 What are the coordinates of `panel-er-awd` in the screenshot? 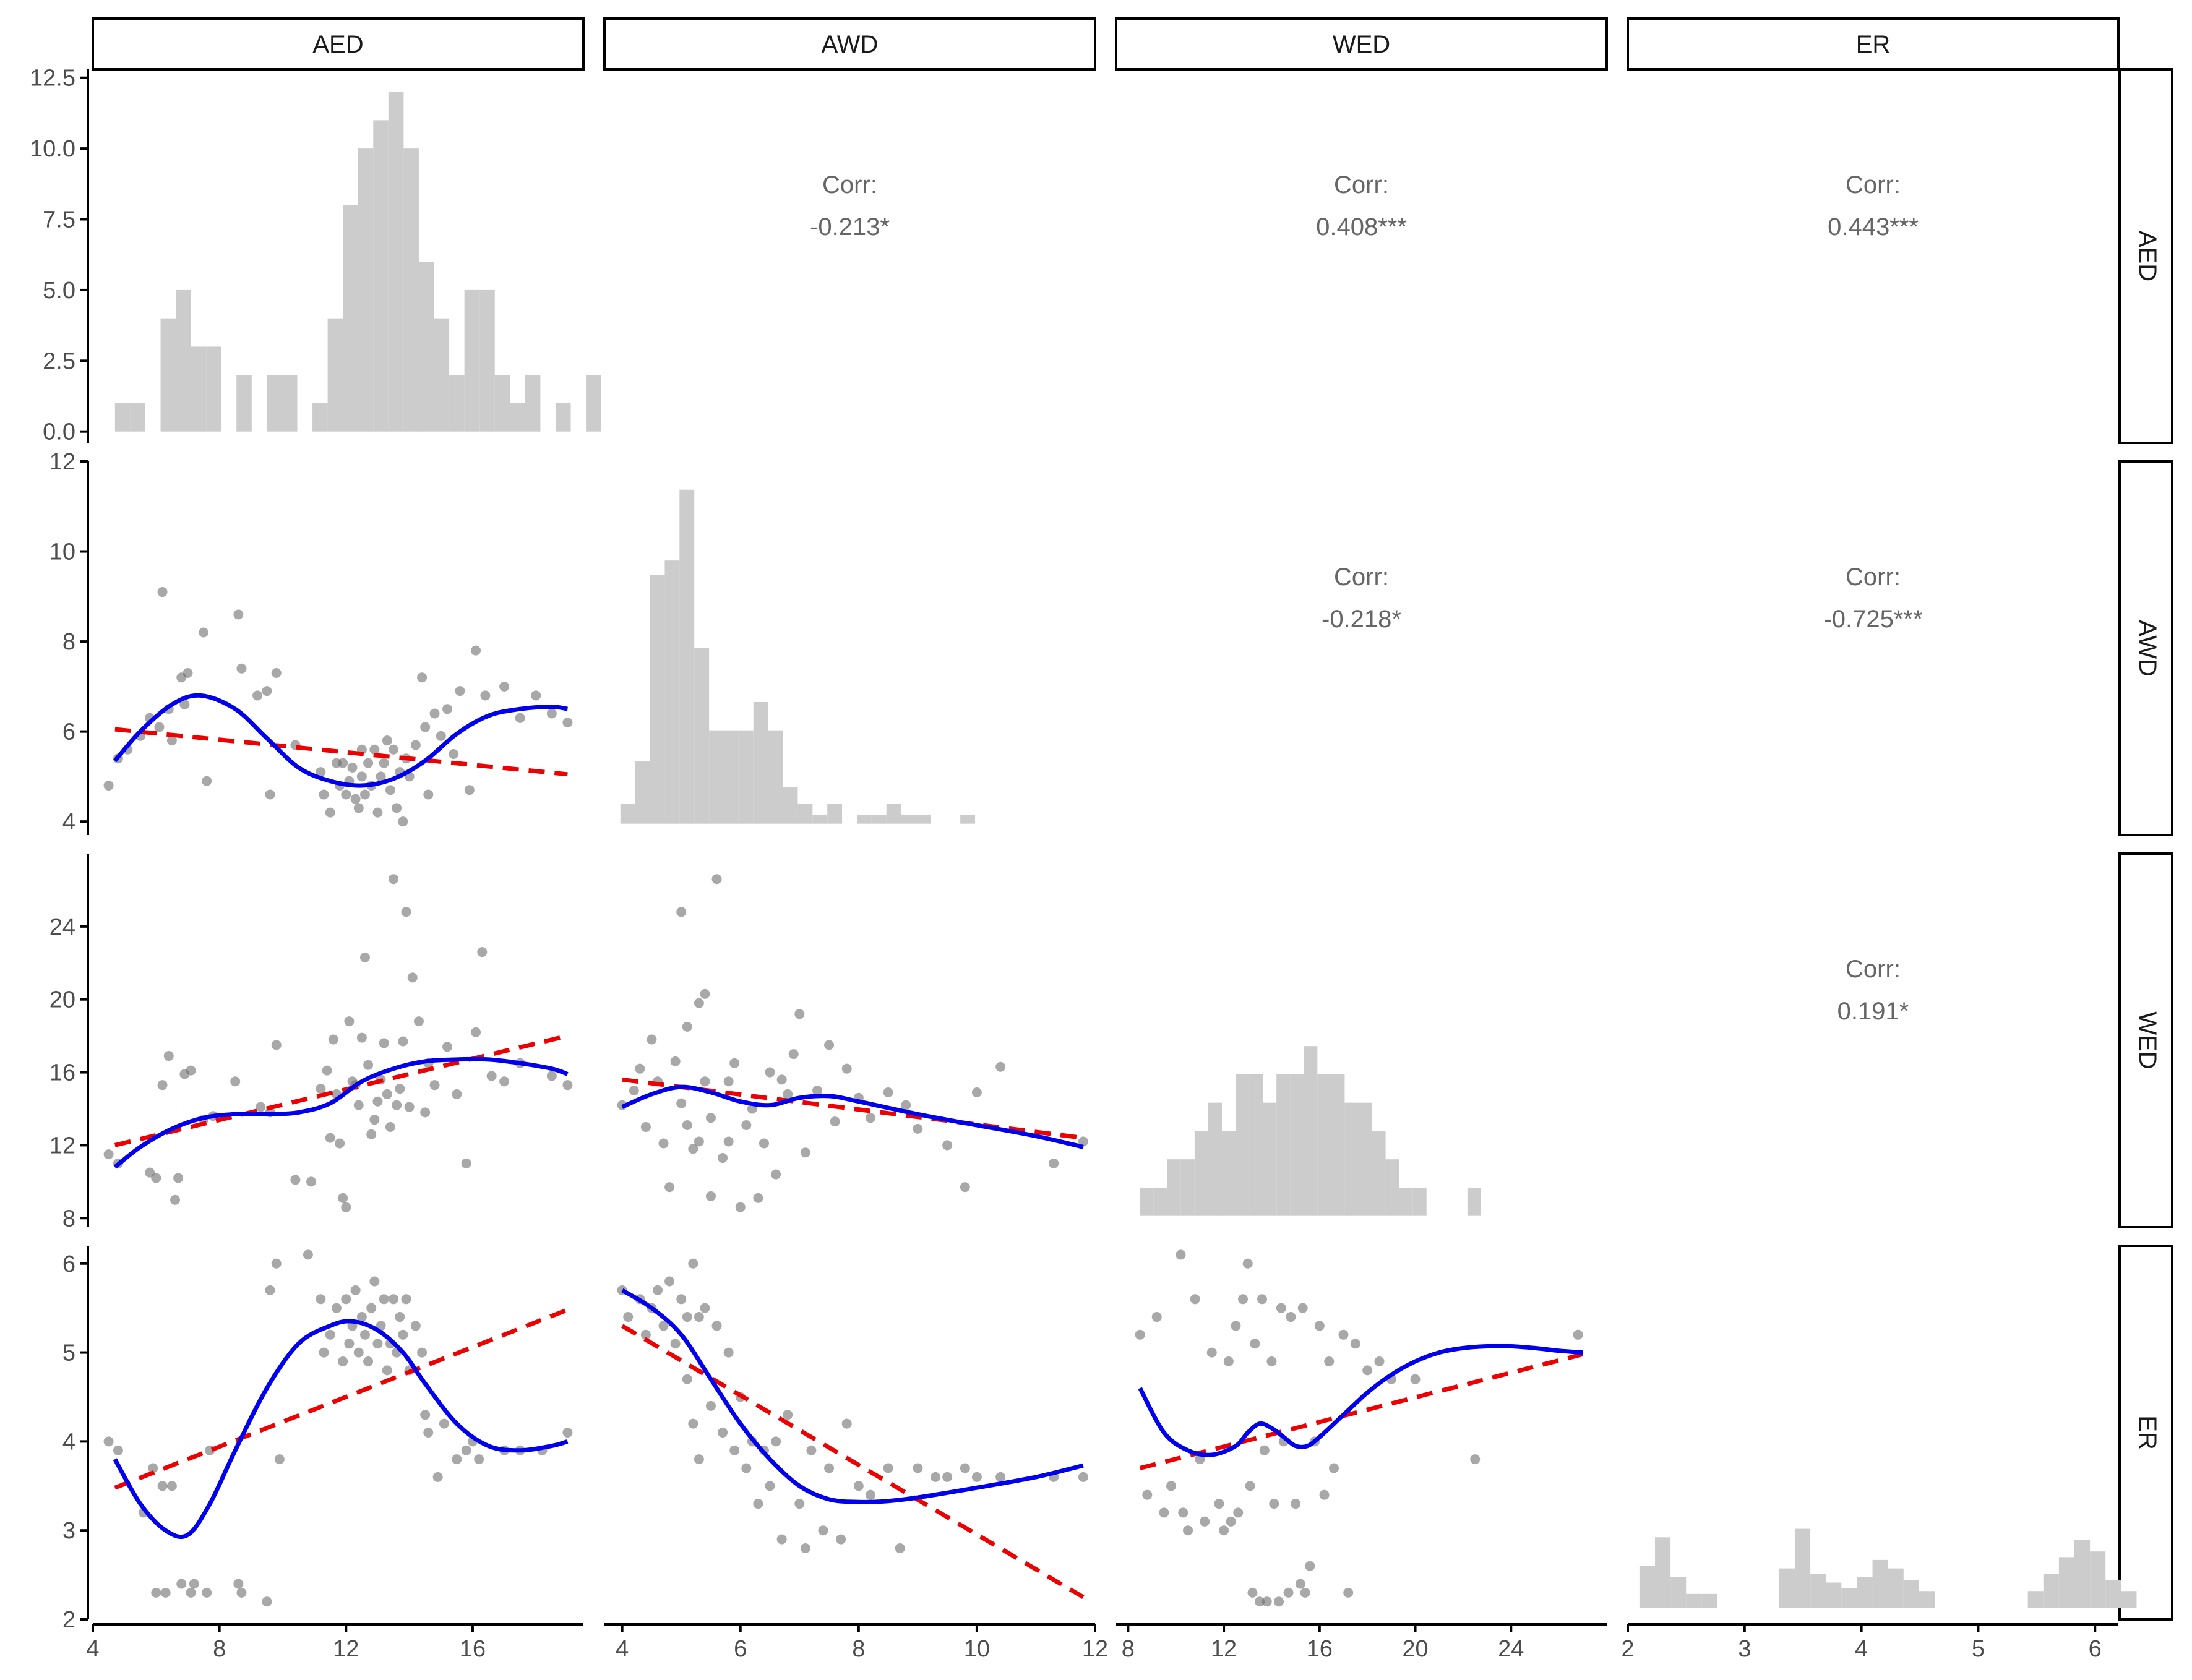 It's located at (852, 1429).